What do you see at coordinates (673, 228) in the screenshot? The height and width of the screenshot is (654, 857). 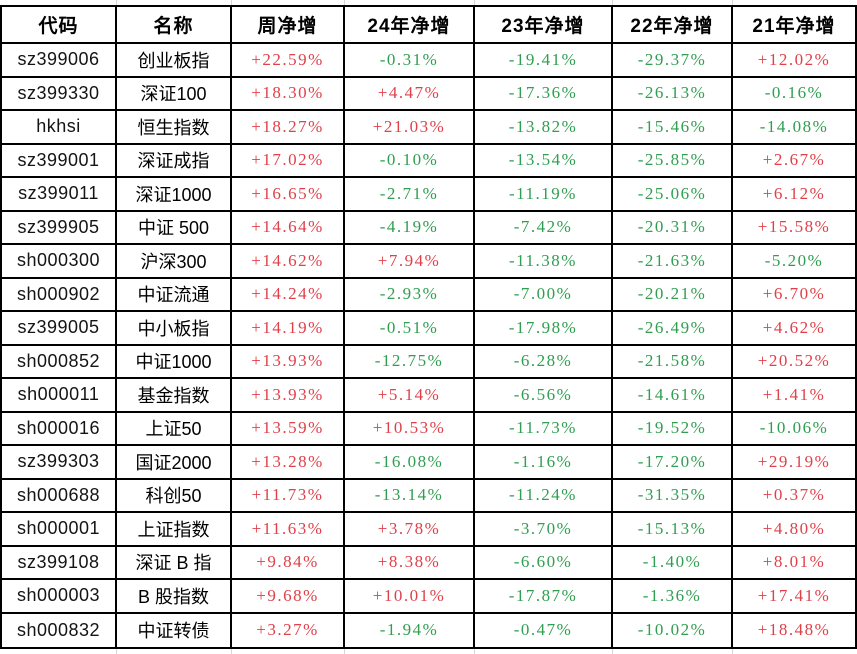 I see `return-value-cell: -20.31%` at bounding box center [673, 228].